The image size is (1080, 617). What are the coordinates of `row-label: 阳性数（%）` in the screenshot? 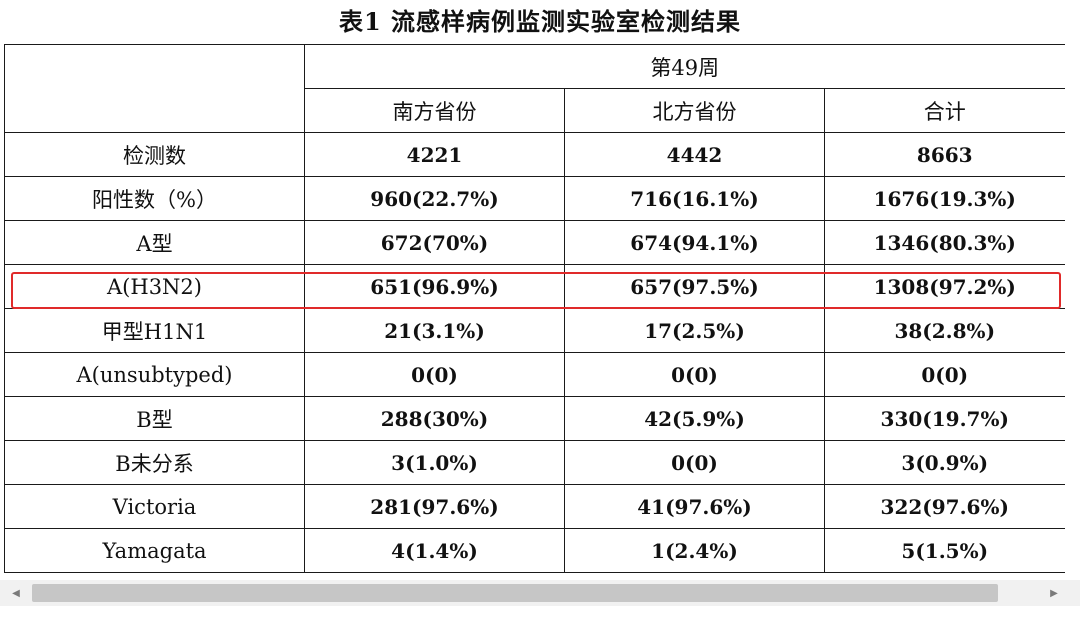 It's located at (154, 198).